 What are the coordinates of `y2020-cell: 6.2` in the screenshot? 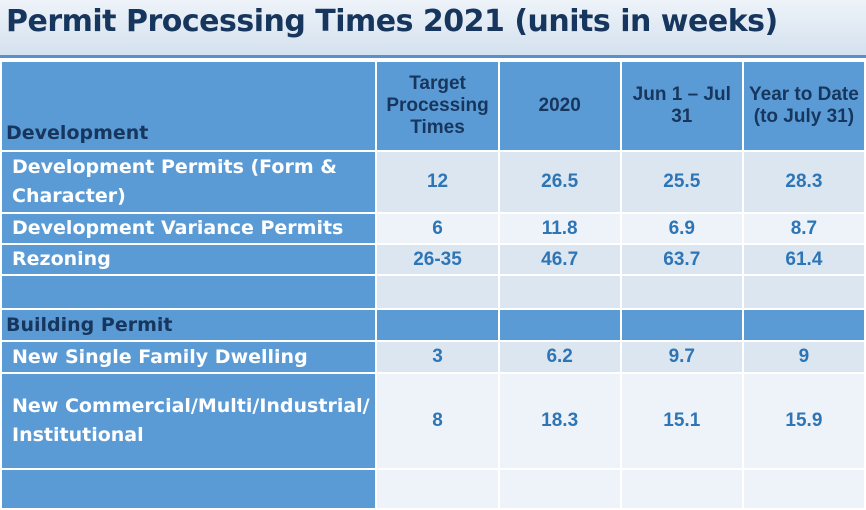 It's located at (559, 357).